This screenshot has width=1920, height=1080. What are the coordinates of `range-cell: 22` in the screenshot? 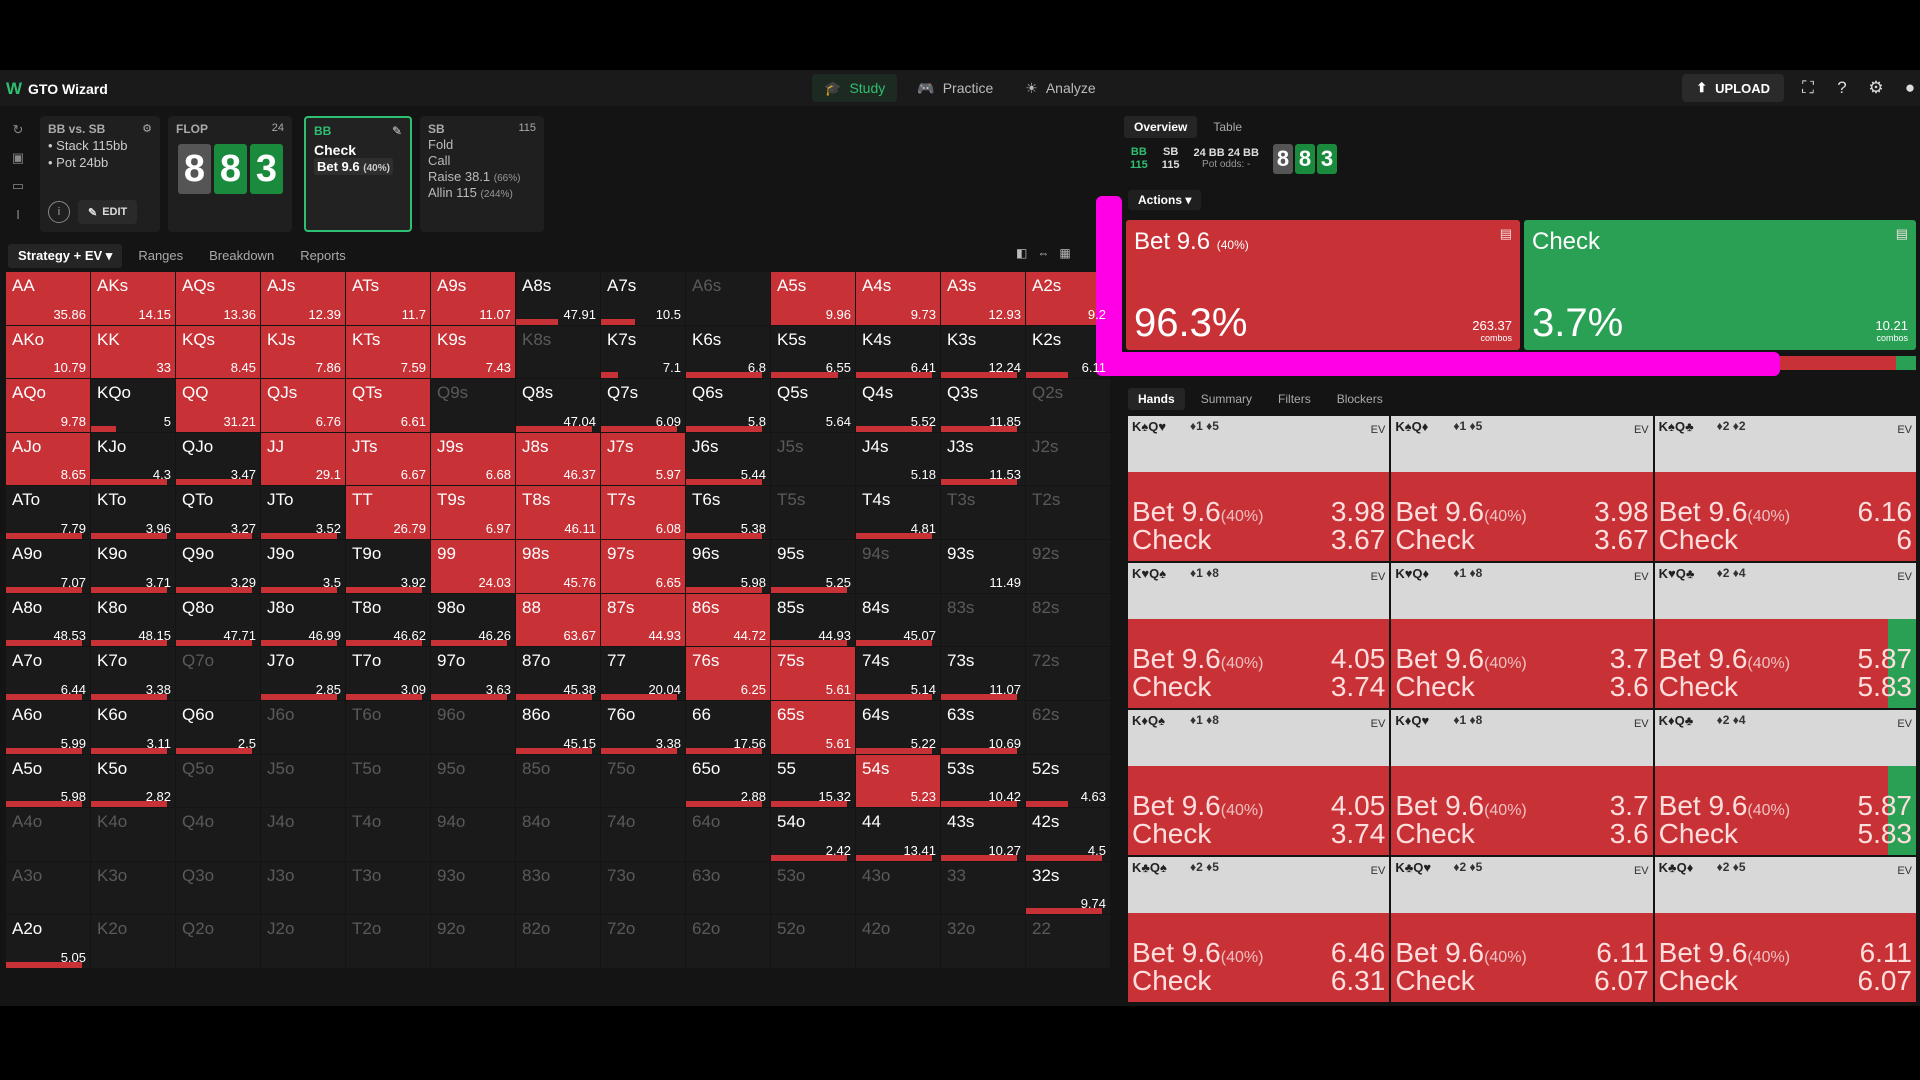 It's located at (1068, 941).